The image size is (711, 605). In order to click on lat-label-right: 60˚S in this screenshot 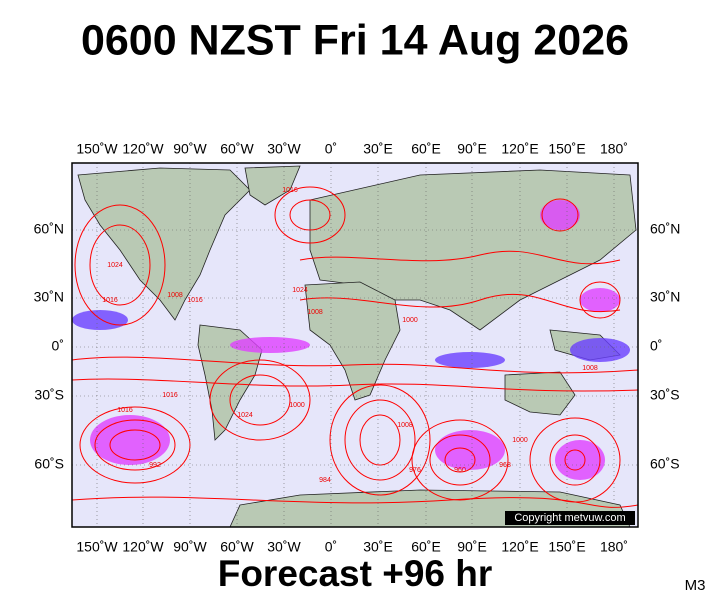, I will do `click(665, 464)`.